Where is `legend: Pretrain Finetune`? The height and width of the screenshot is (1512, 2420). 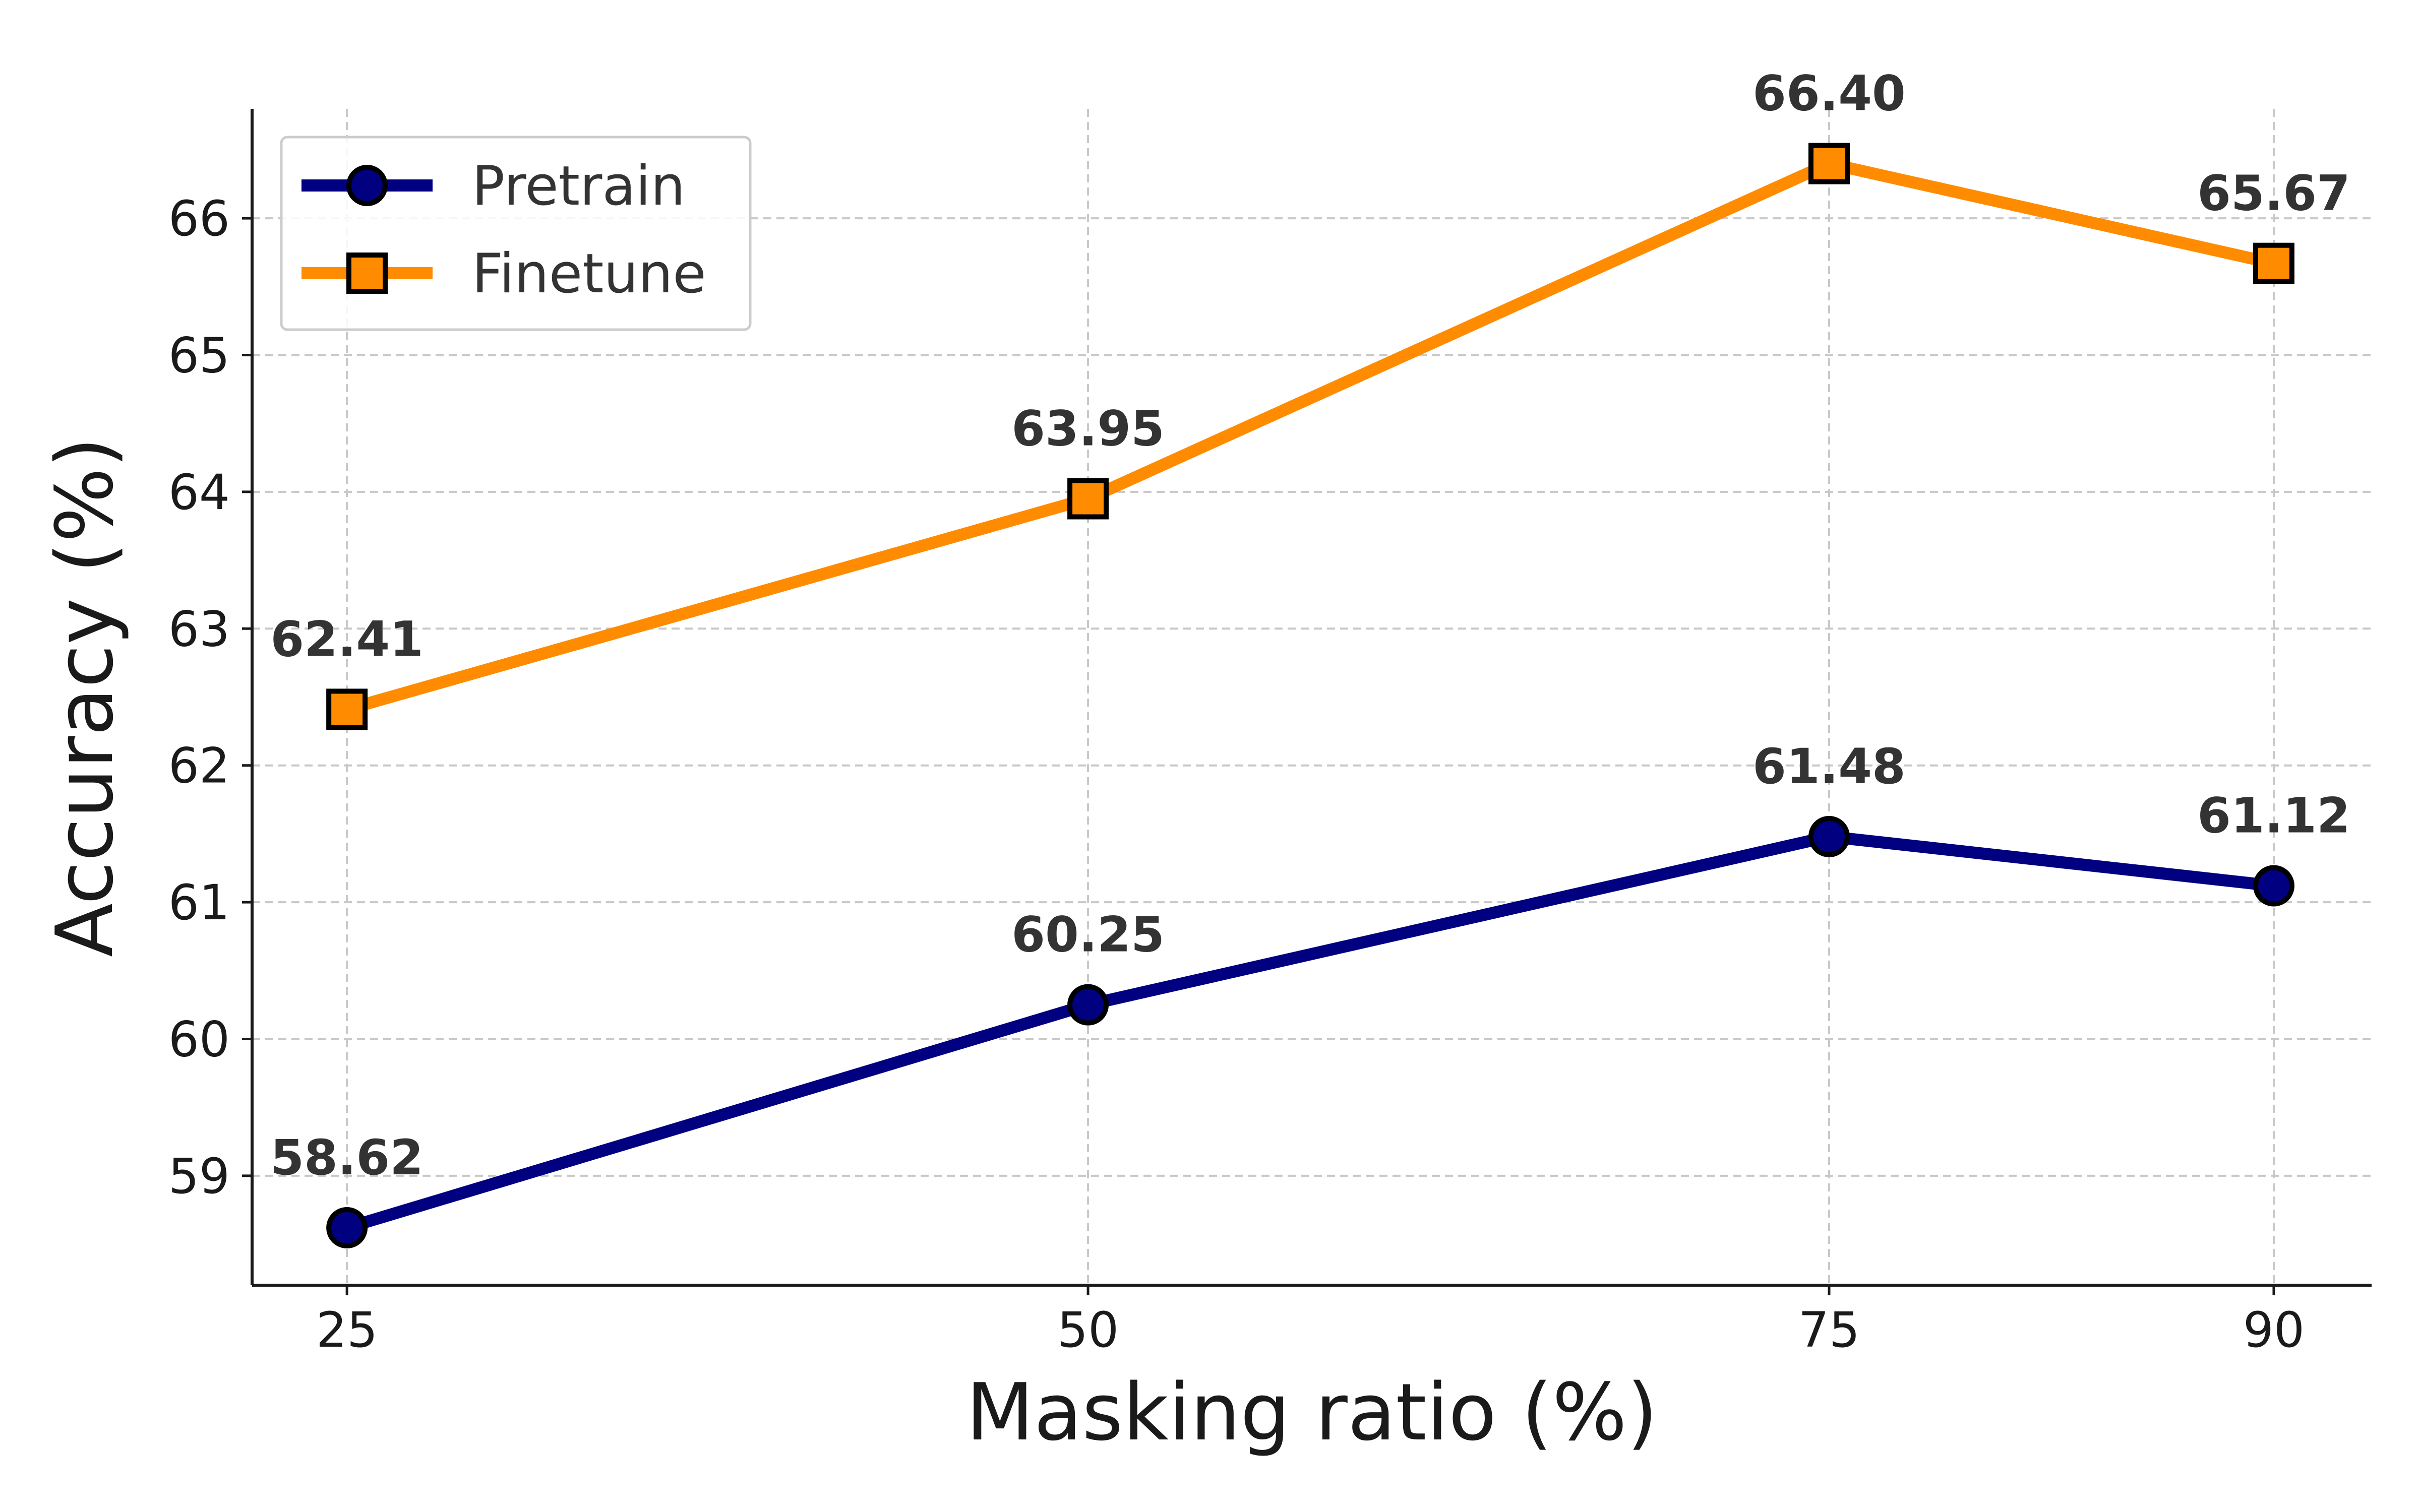
legend: Pretrain Finetune is located at coordinates (516, 233).